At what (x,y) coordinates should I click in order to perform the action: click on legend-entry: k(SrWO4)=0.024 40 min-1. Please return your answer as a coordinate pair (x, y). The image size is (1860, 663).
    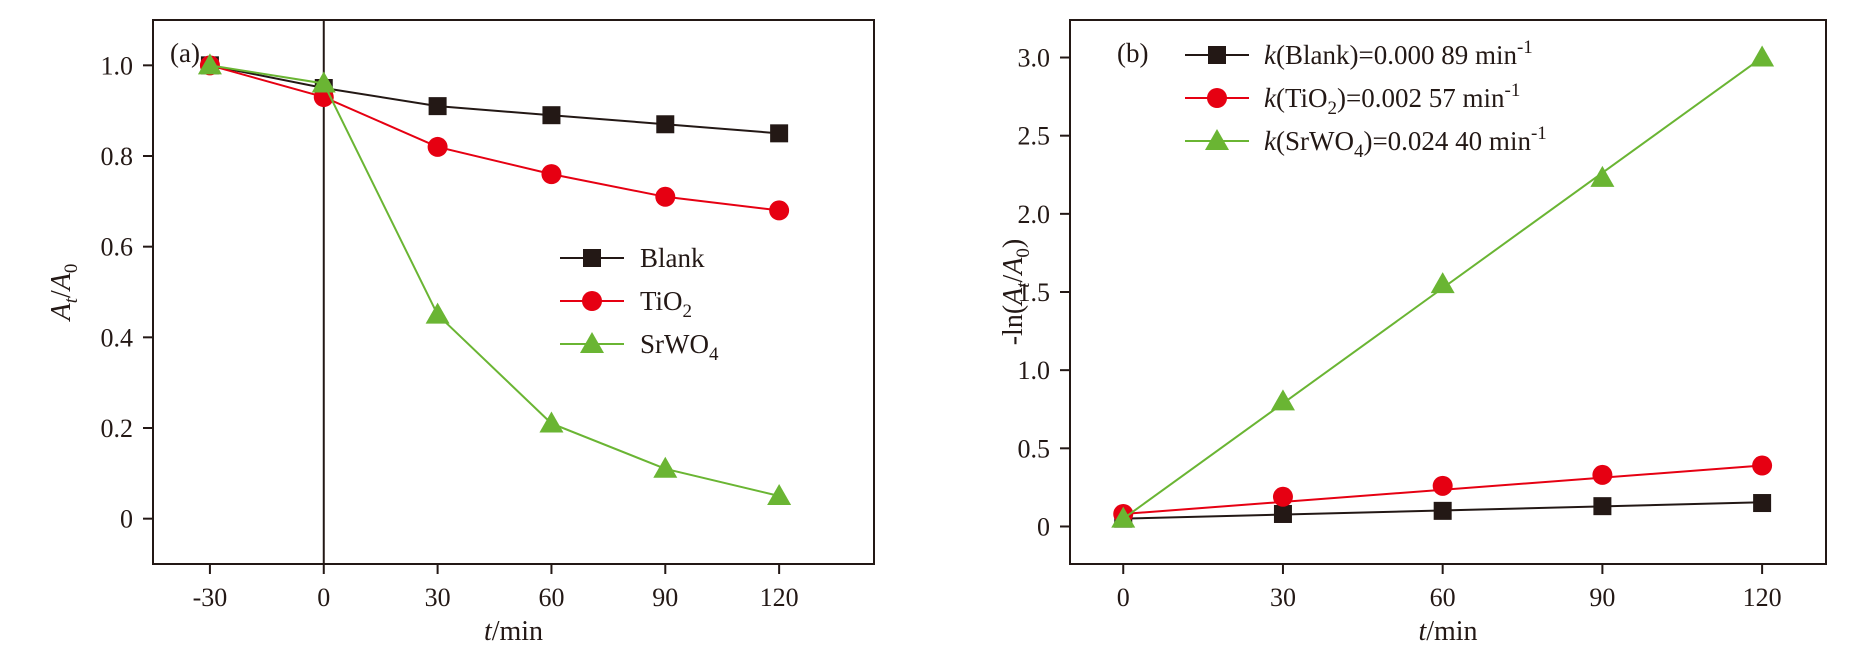
    Looking at the image, I should click on (1366, 142).